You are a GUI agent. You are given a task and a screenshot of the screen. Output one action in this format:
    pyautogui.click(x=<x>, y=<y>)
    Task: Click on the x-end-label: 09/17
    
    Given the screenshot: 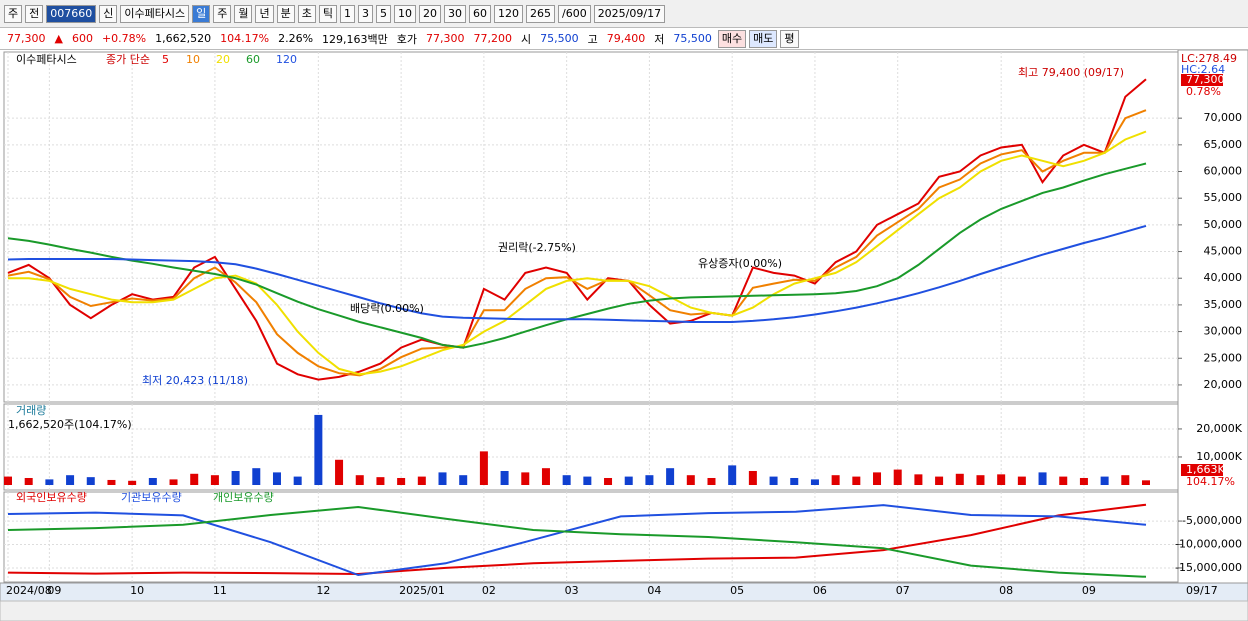 What is the action you would take?
    pyautogui.click(x=1202, y=590)
    